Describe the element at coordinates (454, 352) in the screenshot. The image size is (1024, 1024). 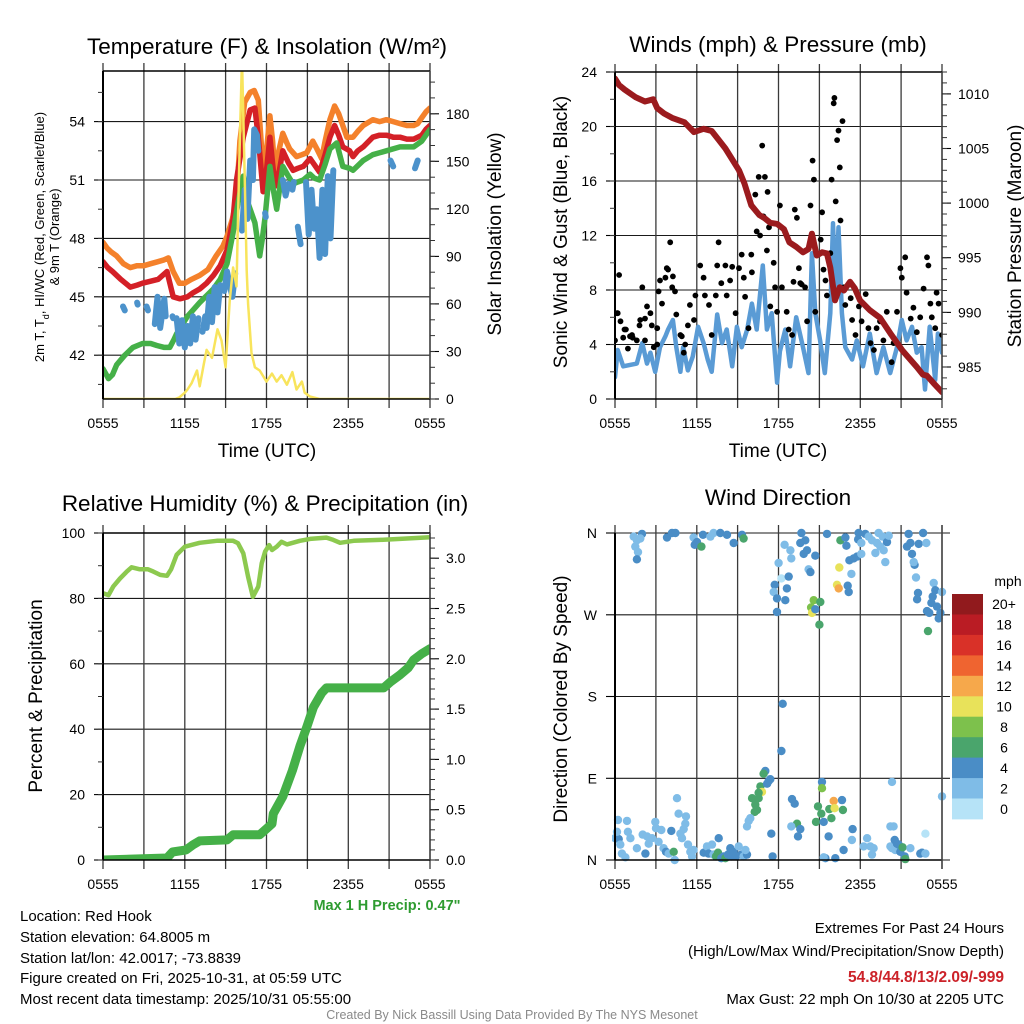
I see `y2-tick-label: 30` at that location.